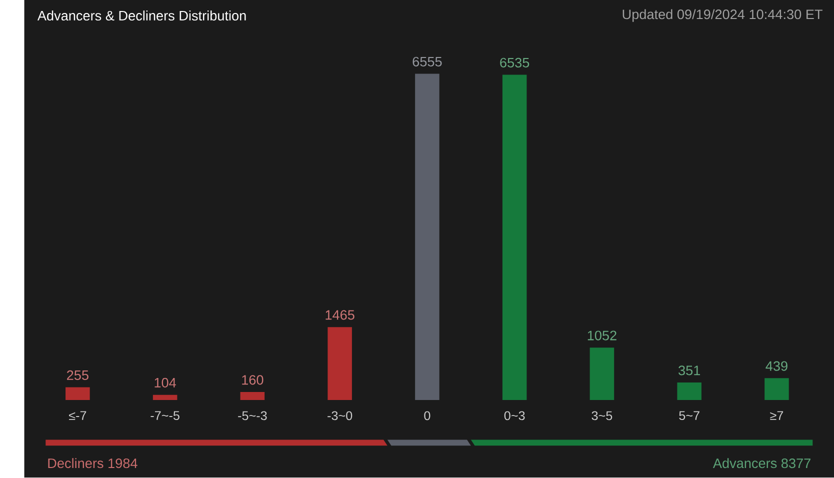 The width and height of the screenshot is (834, 478). Describe the element at coordinates (77, 415) in the screenshot. I see `x-tick-label: ≤-7` at that location.